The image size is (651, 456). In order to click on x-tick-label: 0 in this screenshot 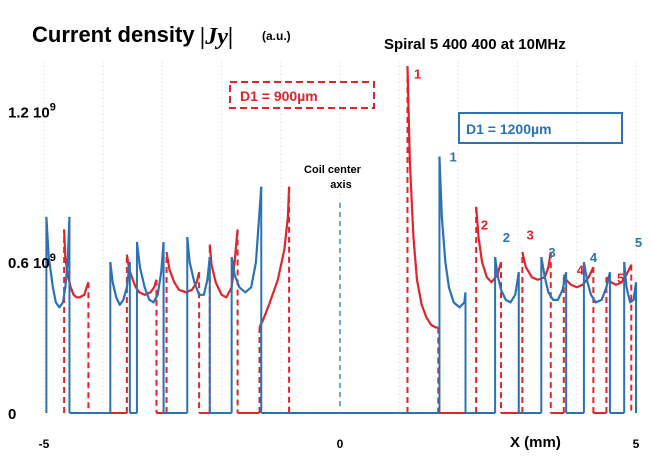, I will do `click(340, 444)`.